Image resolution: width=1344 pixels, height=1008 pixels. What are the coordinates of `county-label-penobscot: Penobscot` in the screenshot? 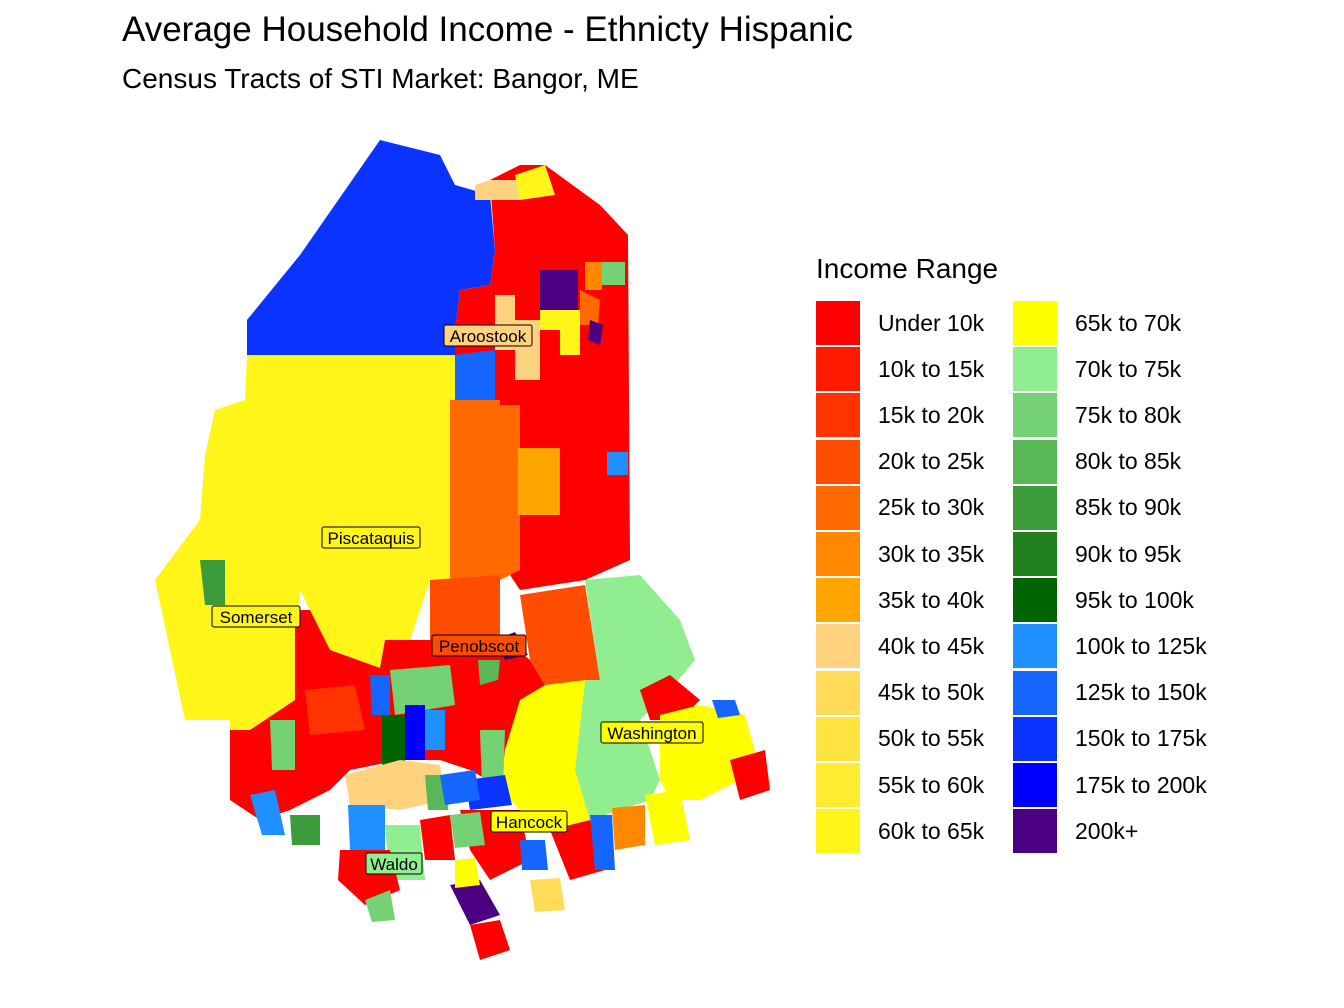 It's located at (479, 645).